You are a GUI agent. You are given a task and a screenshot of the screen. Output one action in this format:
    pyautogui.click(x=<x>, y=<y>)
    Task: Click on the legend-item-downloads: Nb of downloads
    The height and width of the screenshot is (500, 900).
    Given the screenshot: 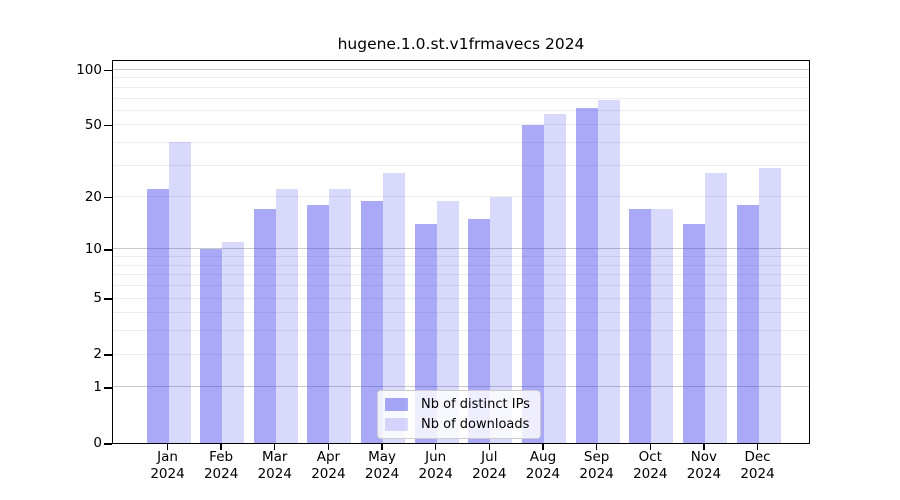 What is the action you would take?
    pyautogui.click(x=457, y=424)
    